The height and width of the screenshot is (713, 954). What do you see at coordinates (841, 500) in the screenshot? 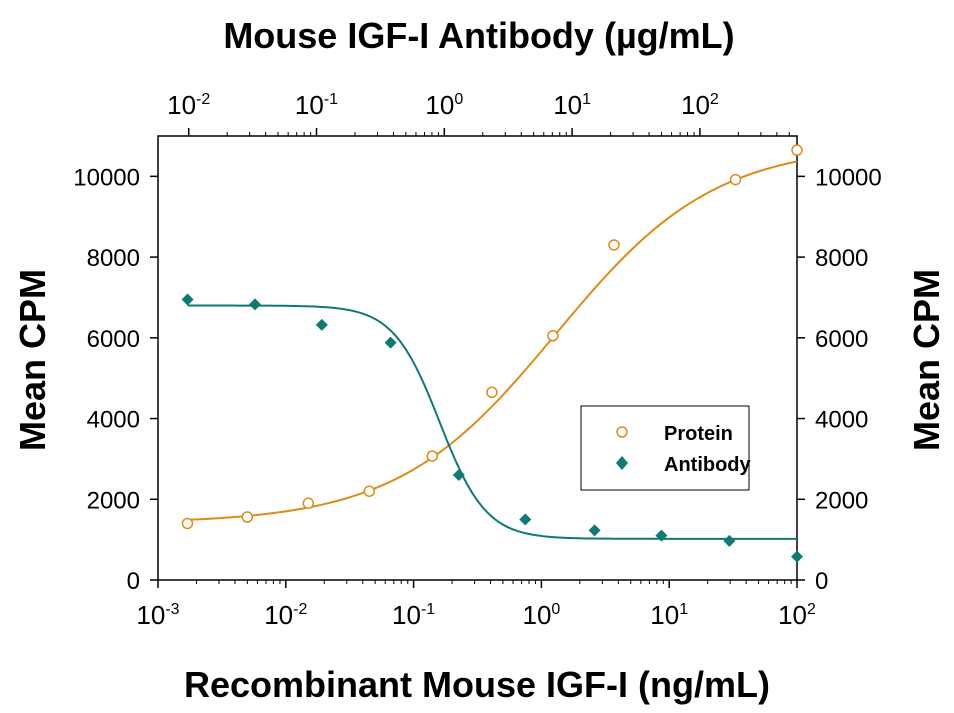
I see `y-tick-label-right: 2000` at bounding box center [841, 500].